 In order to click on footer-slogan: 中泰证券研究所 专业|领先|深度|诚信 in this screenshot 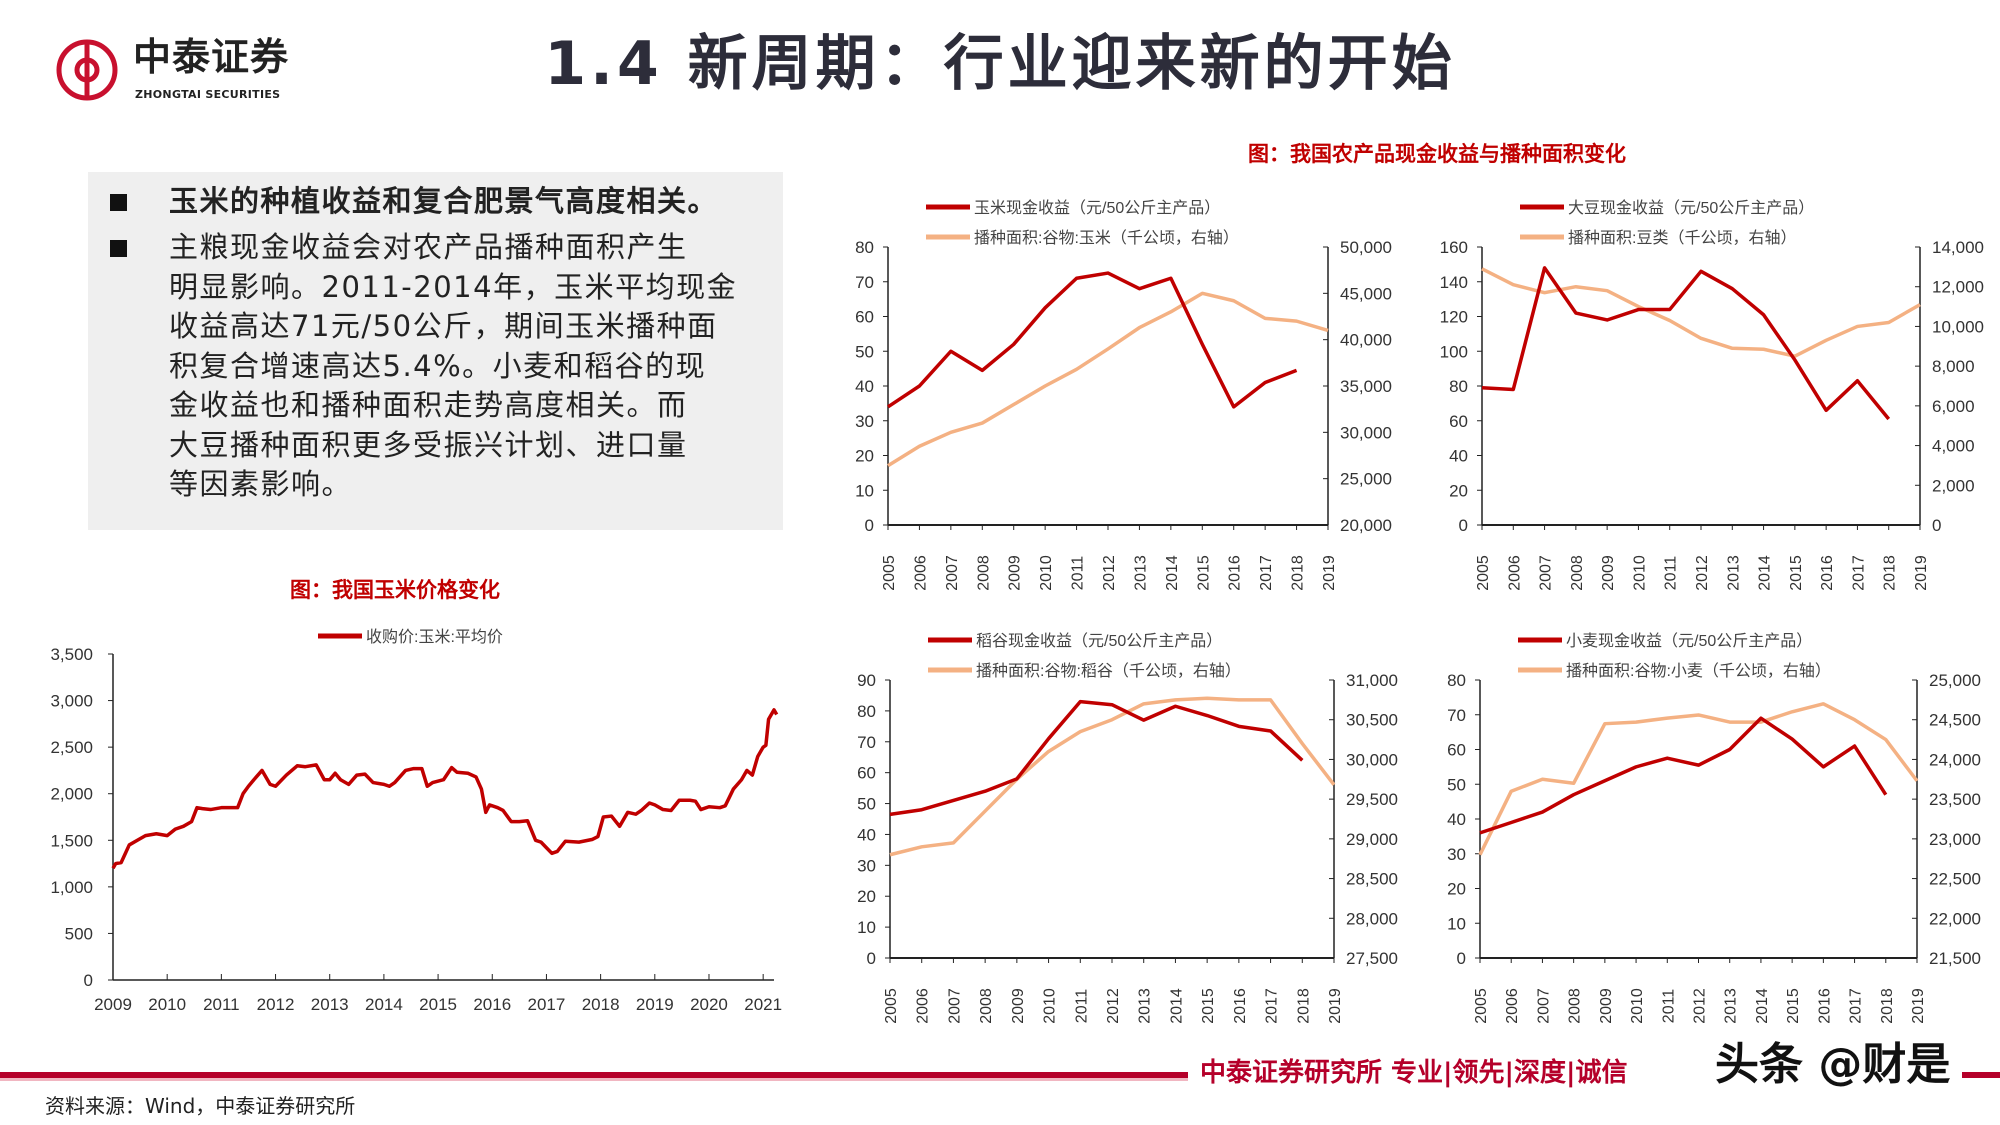, I will do `click(1414, 1073)`.